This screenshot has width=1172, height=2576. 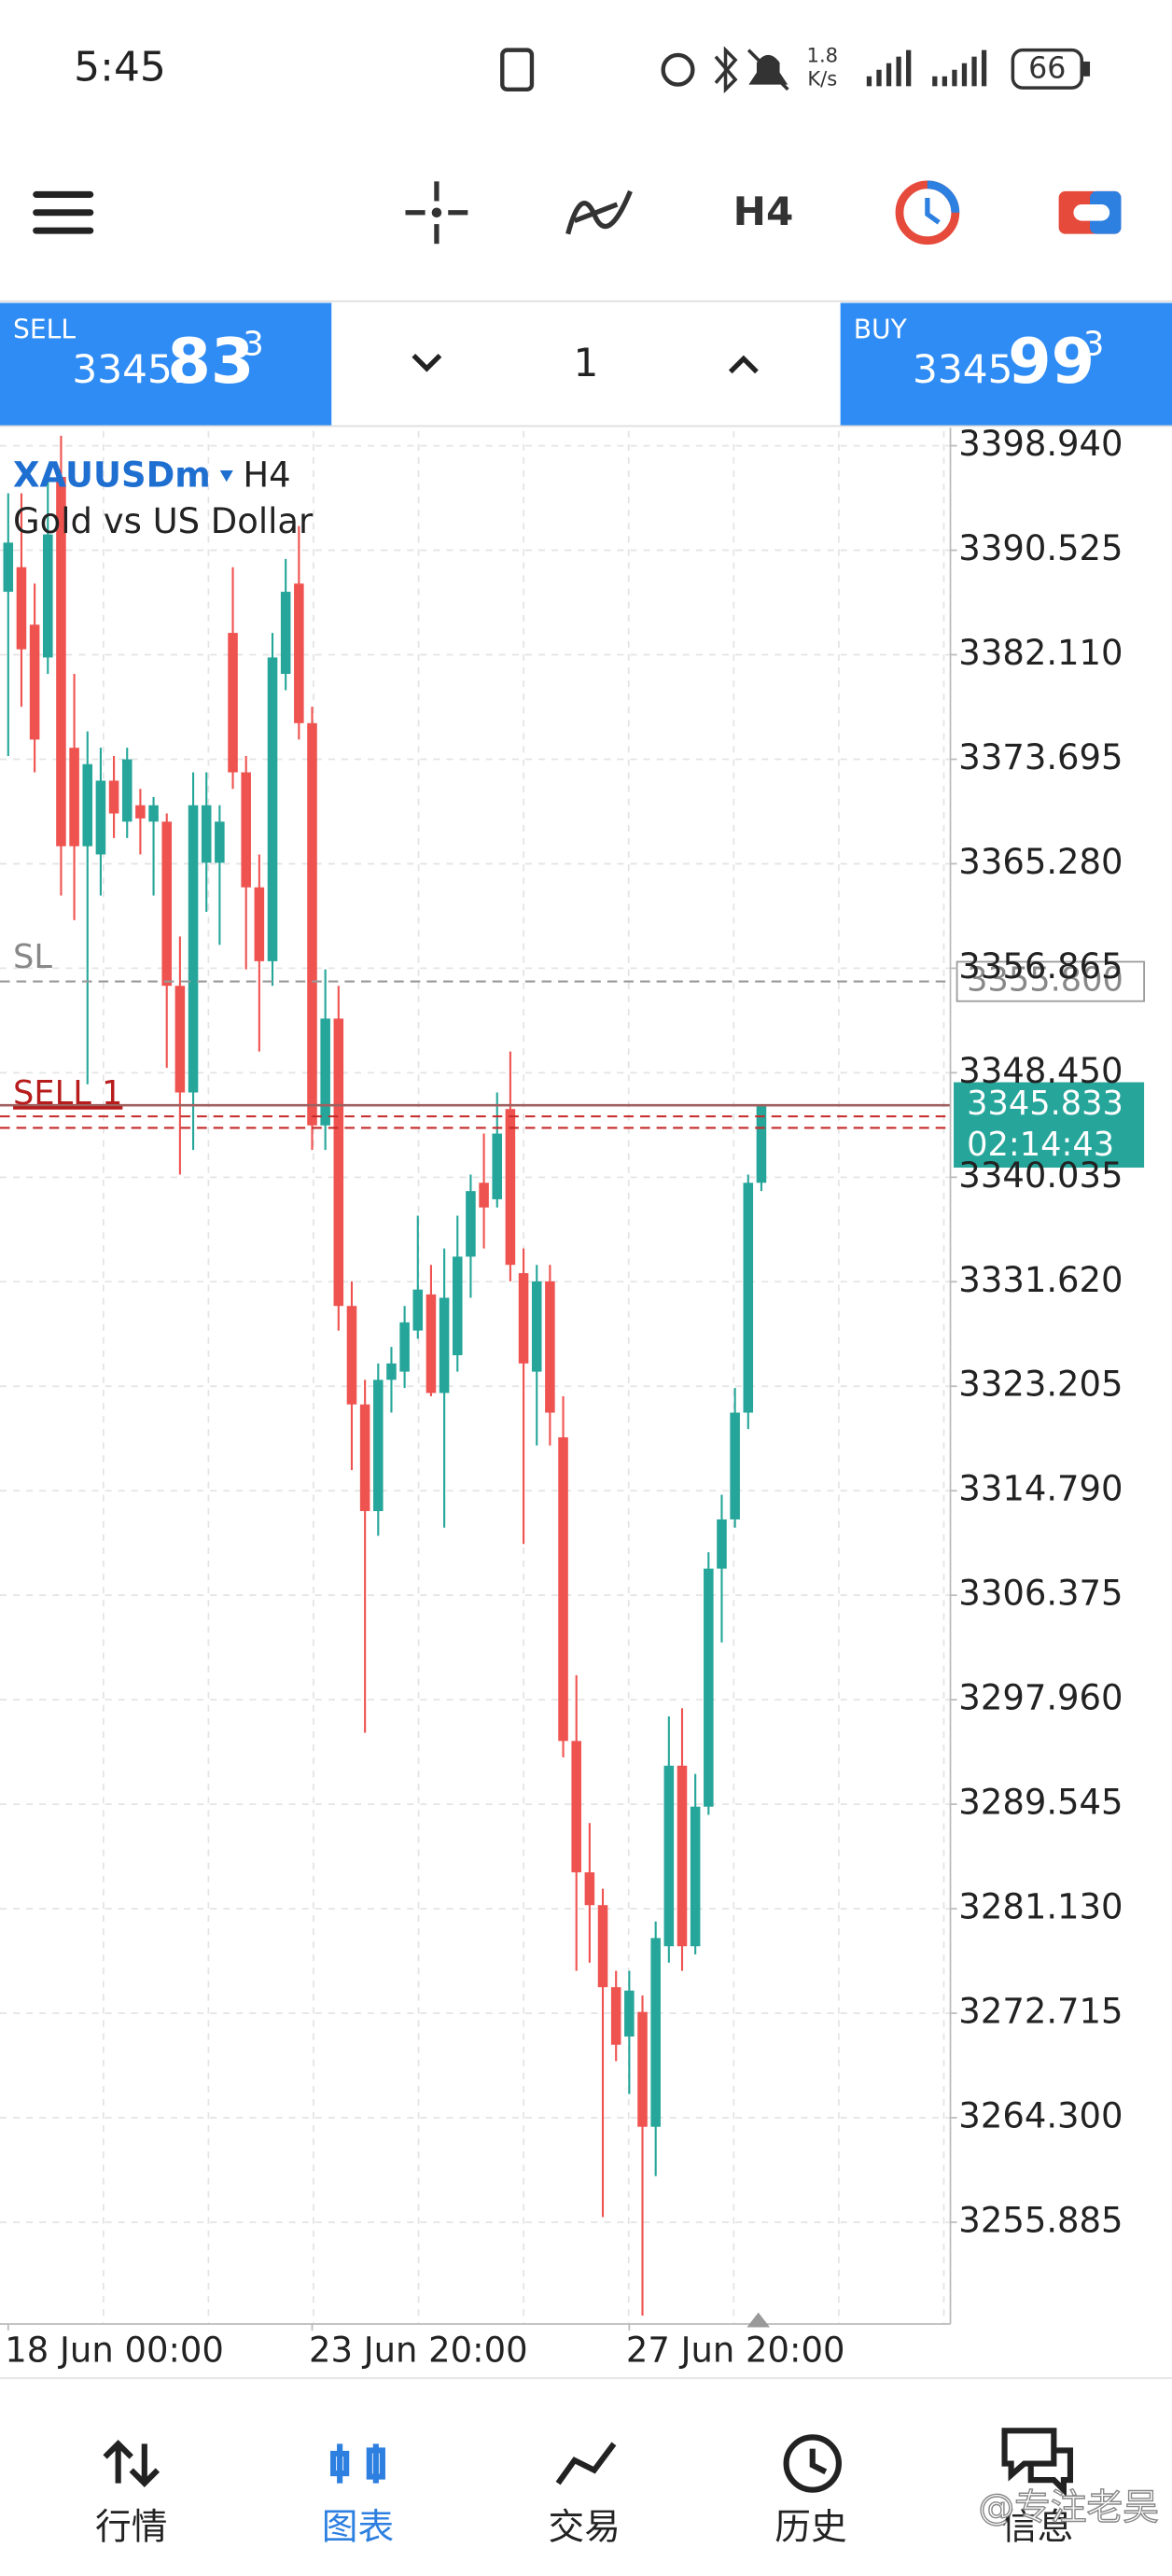 What do you see at coordinates (810, 2527) in the screenshot?
I see `nav-label: 历史` at bounding box center [810, 2527].